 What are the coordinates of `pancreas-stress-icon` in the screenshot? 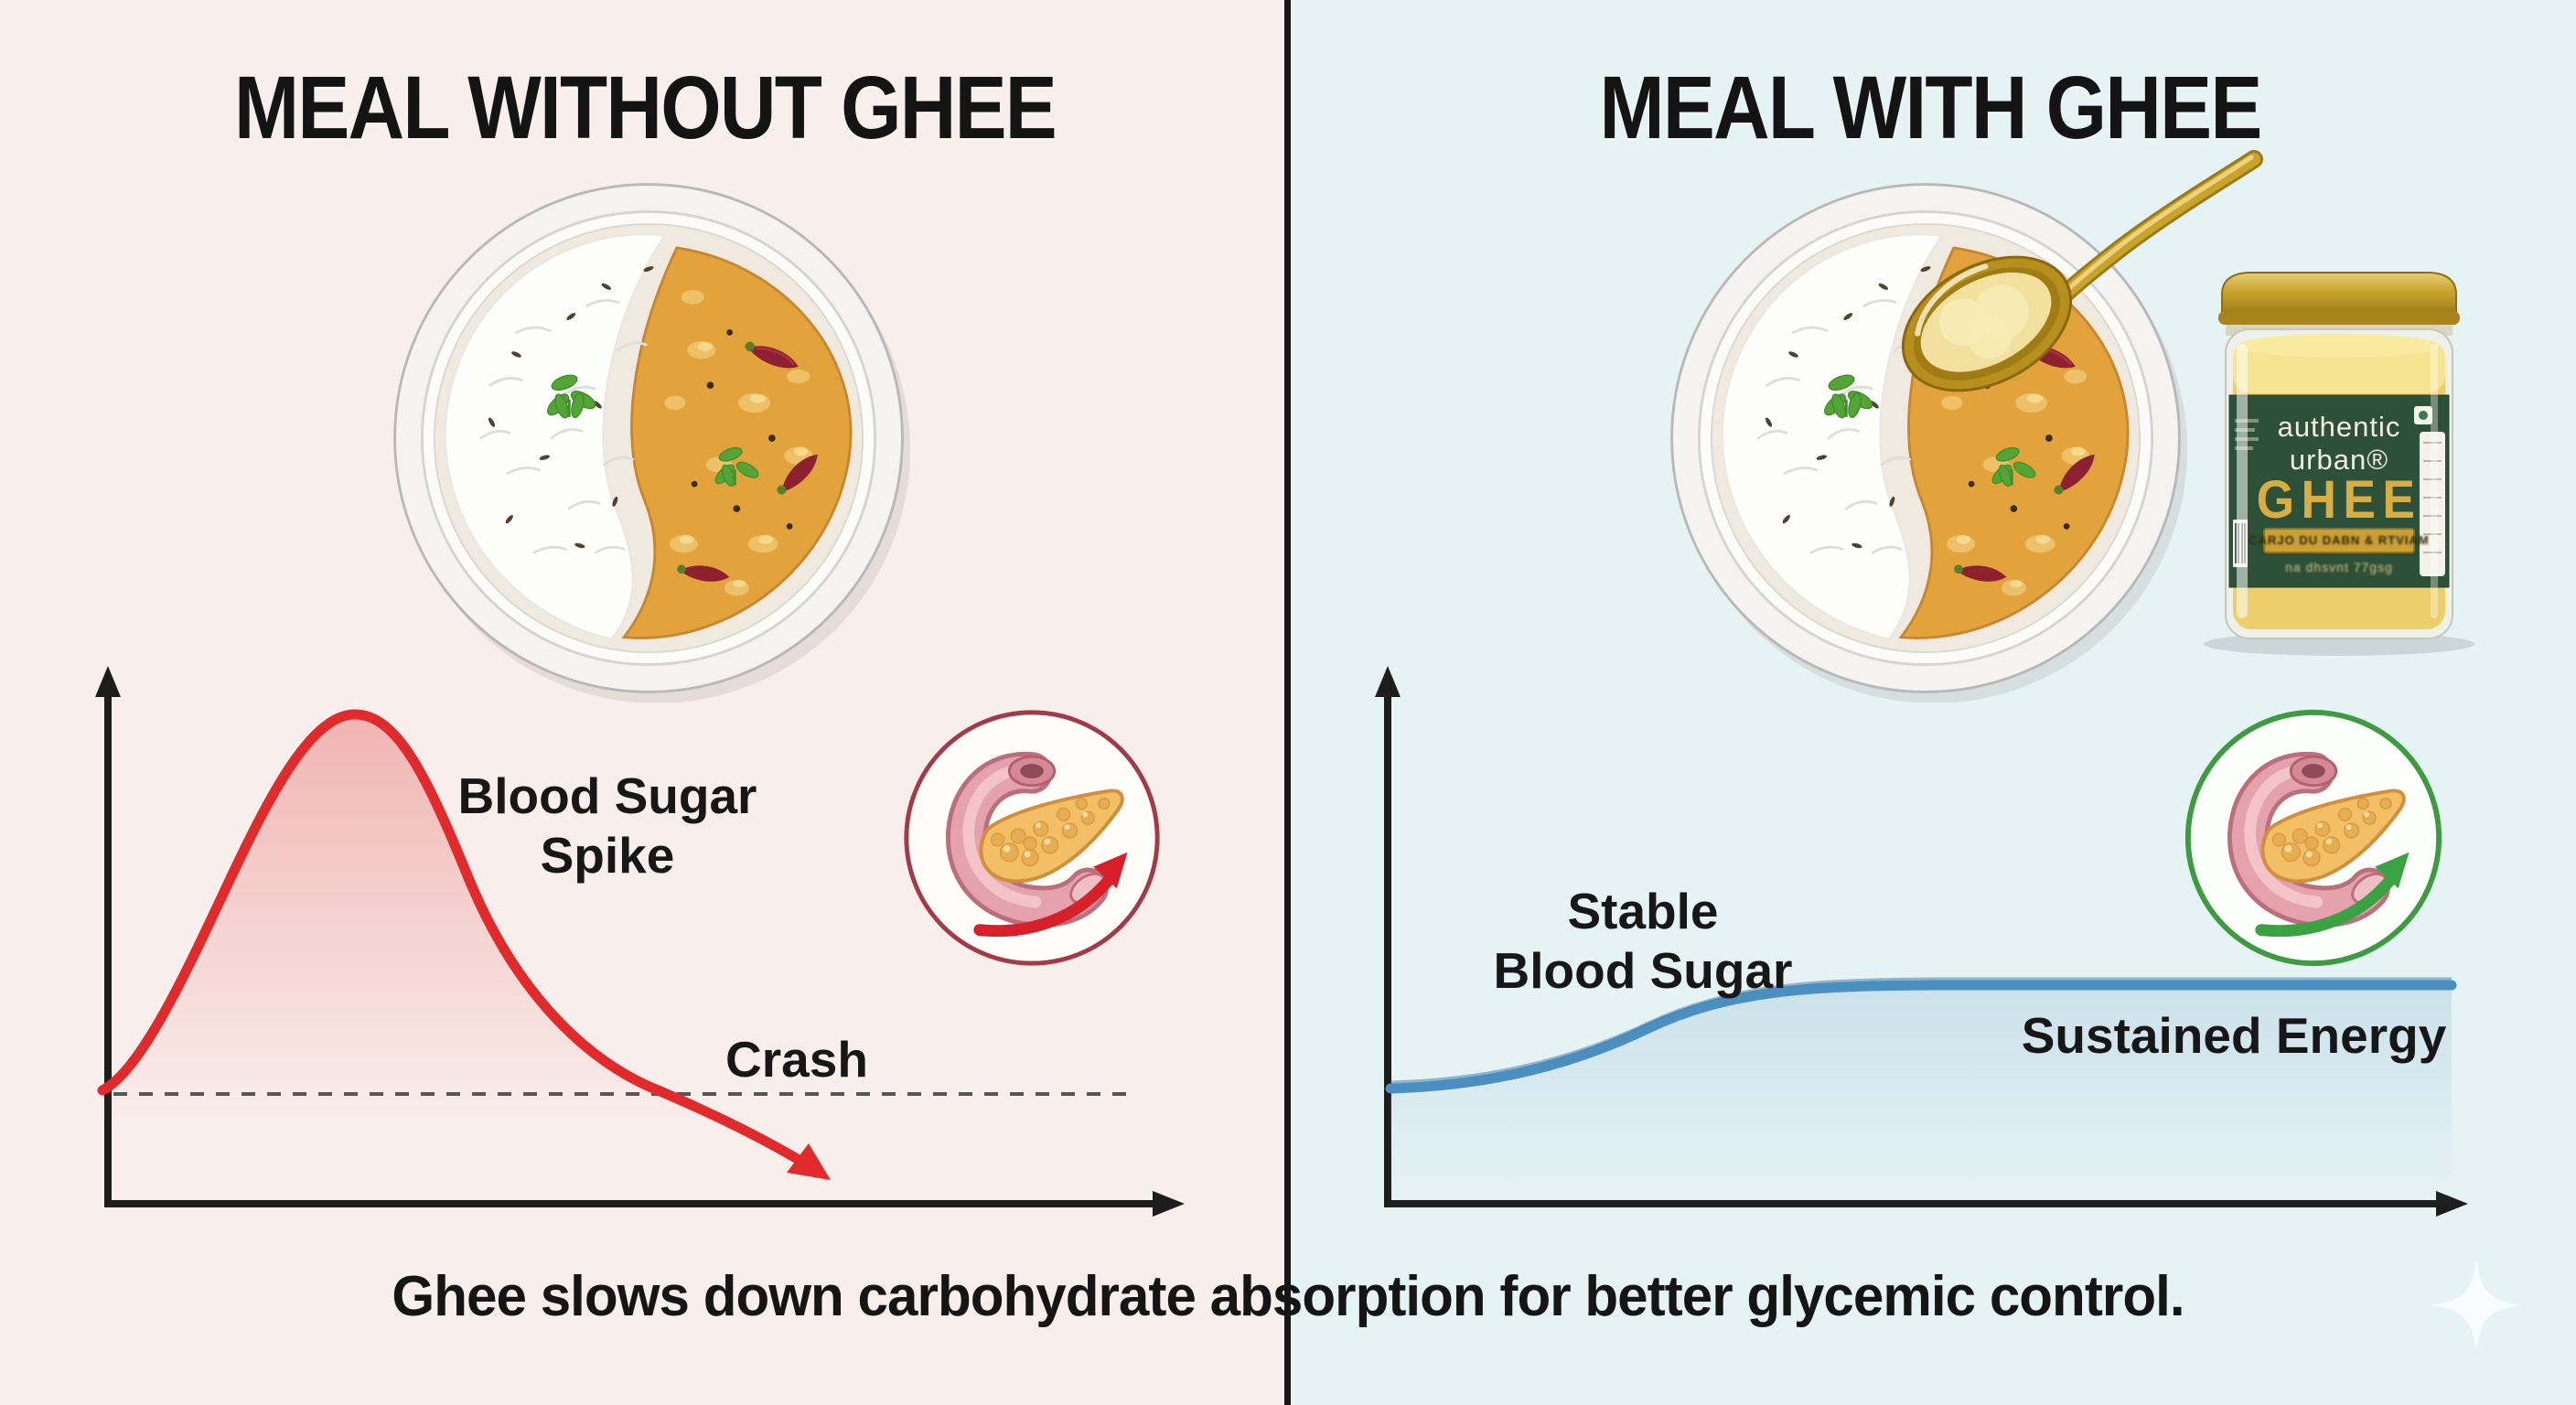 It's located at (1032, 838).